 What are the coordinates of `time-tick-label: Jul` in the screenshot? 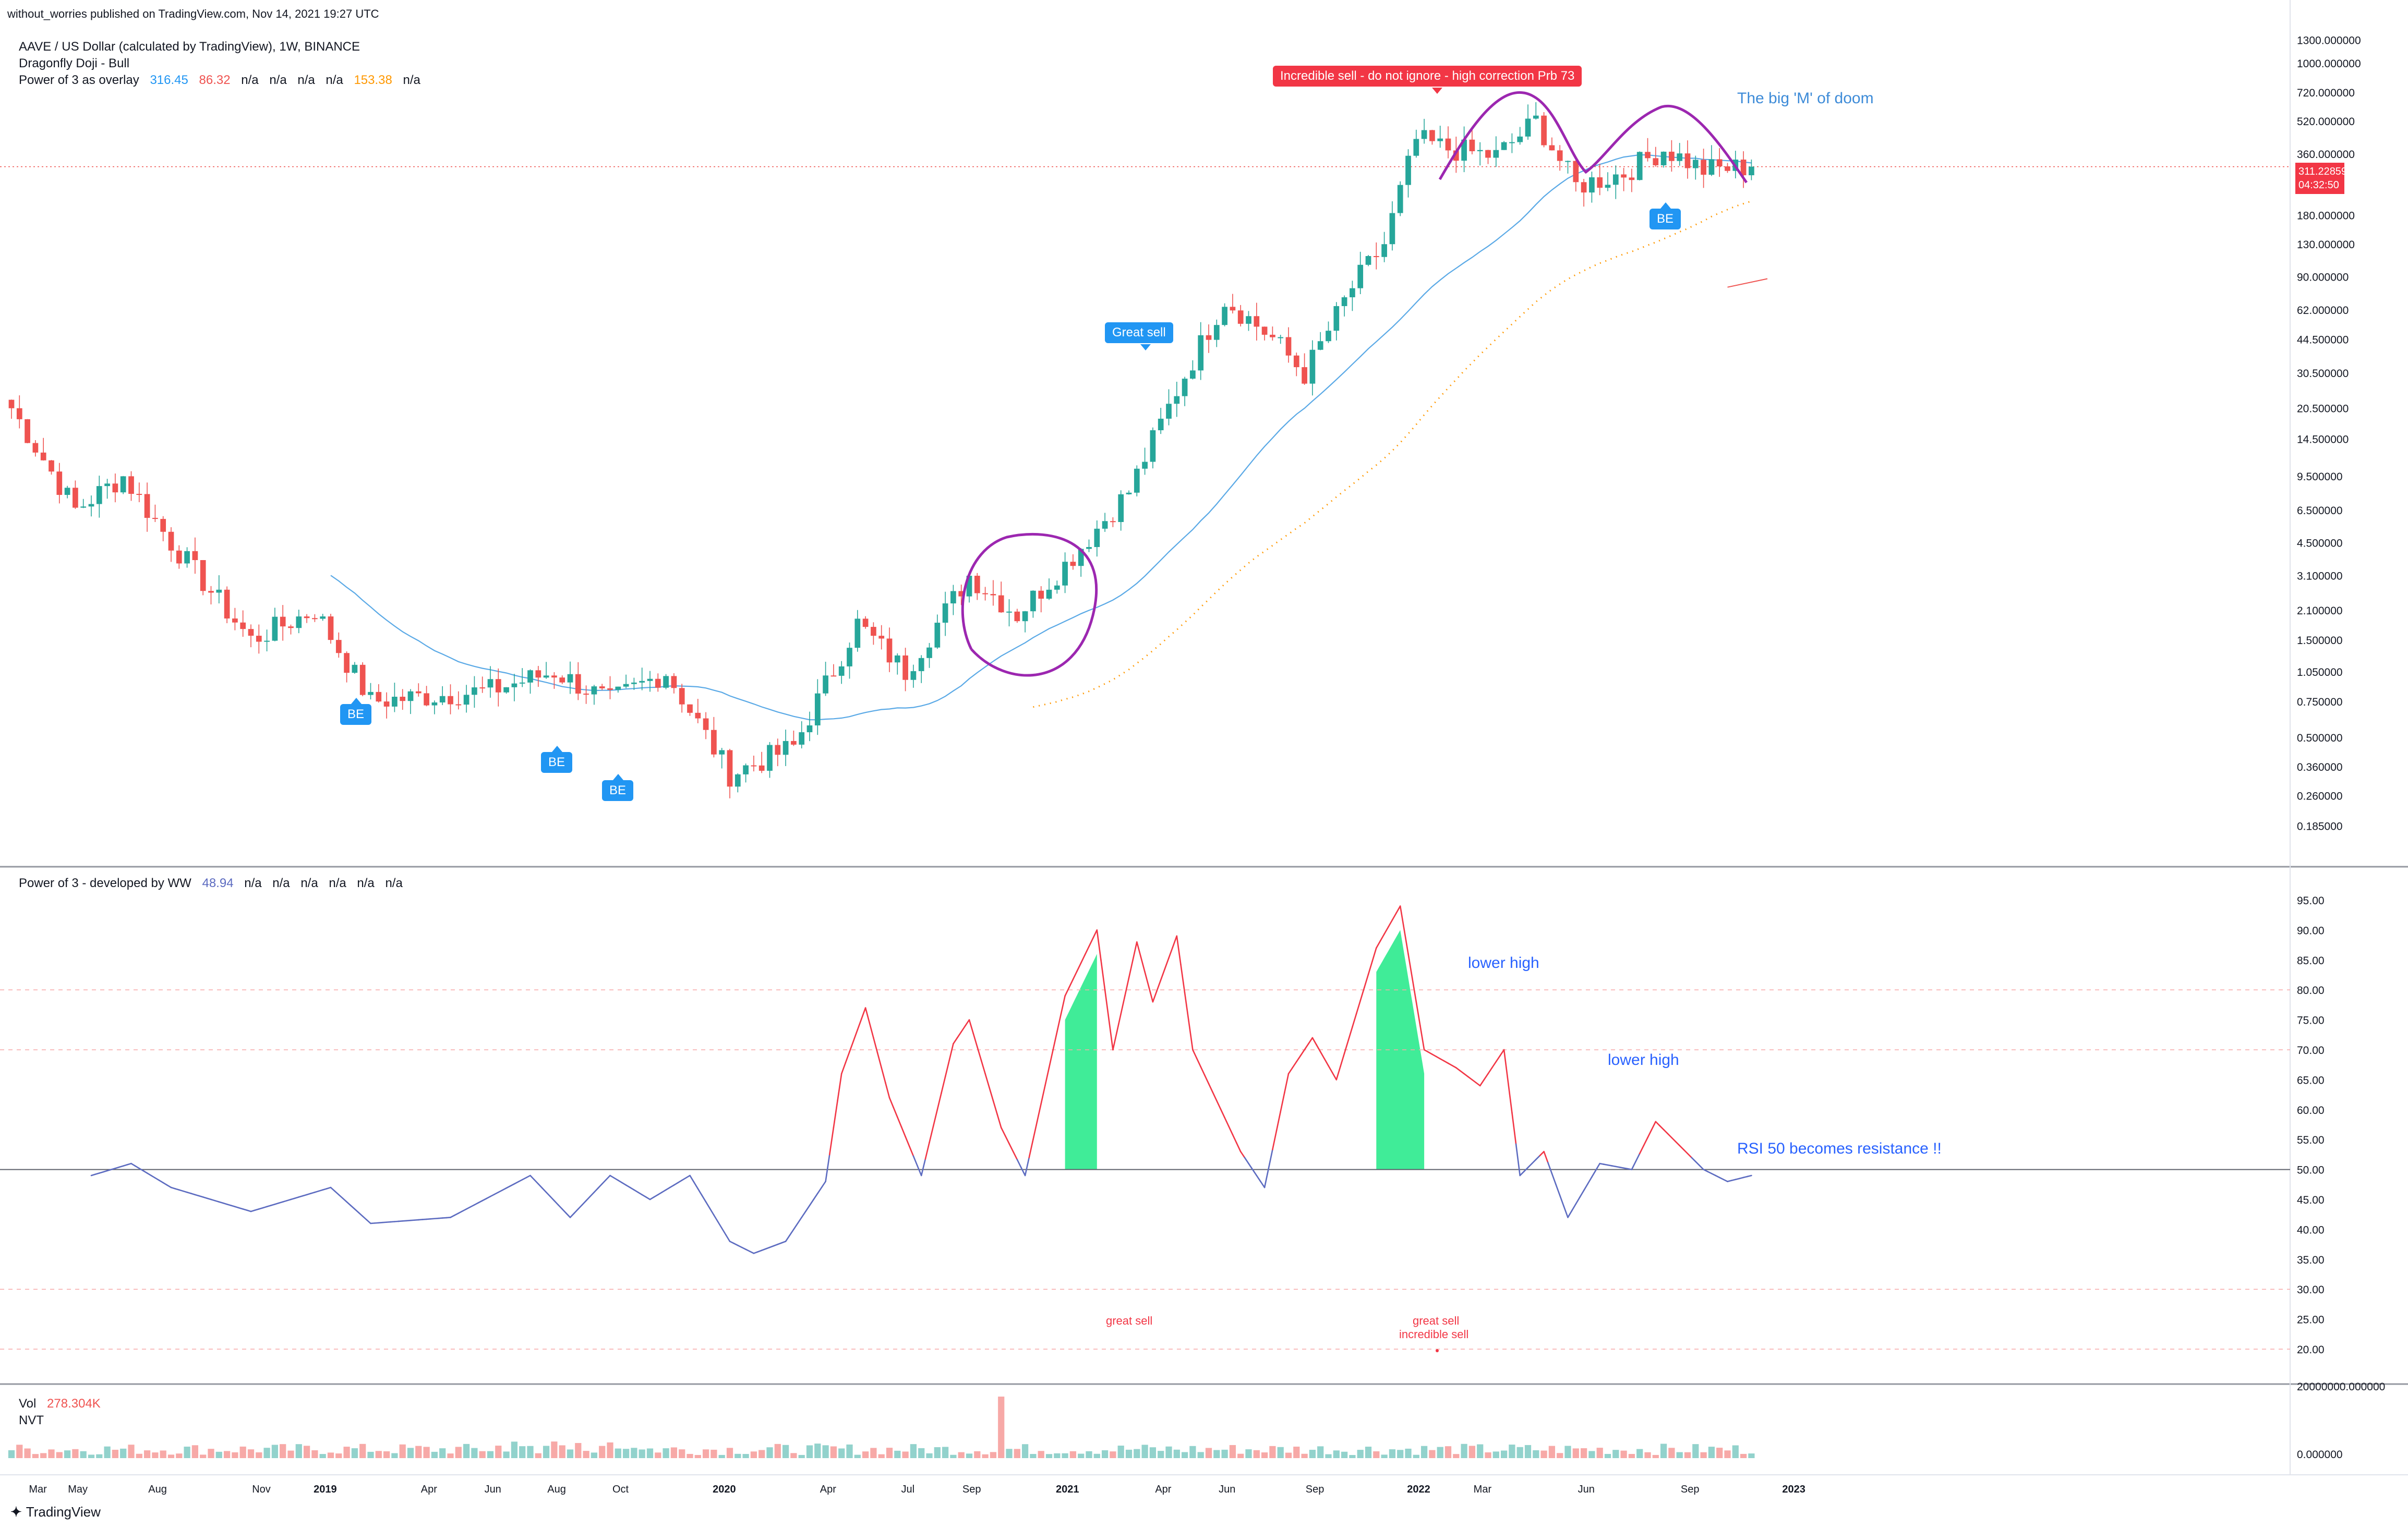 It's located at (908, 1489).